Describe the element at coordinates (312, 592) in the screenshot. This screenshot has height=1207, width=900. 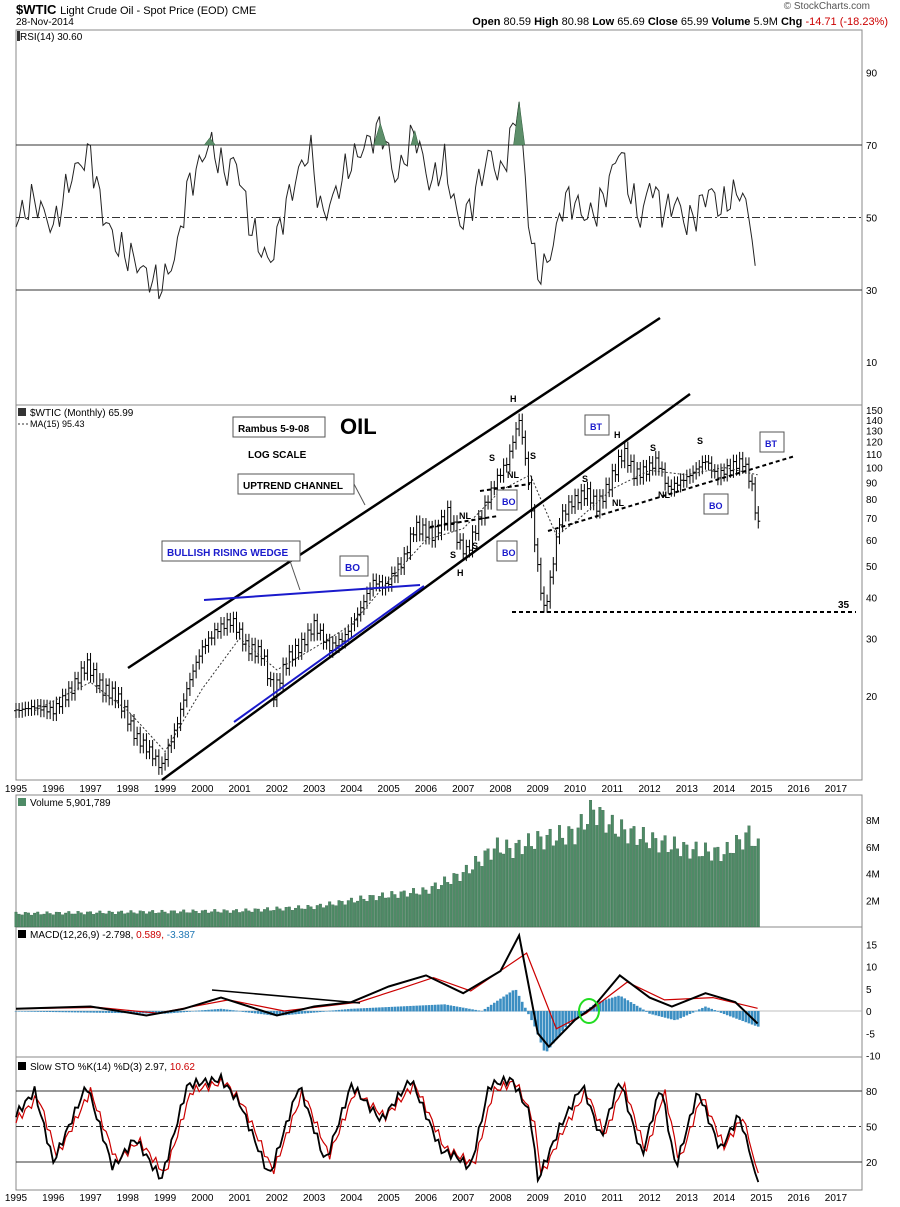
I see `wedge-upper-line` at that location.